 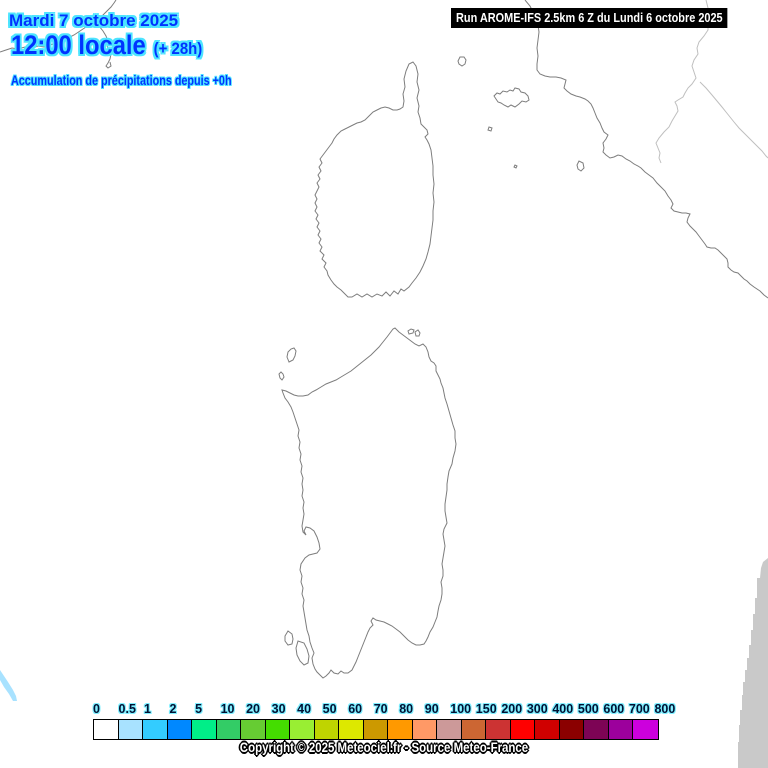 I want to click on legend-tick-label: 200, so click(x=512, y=709).